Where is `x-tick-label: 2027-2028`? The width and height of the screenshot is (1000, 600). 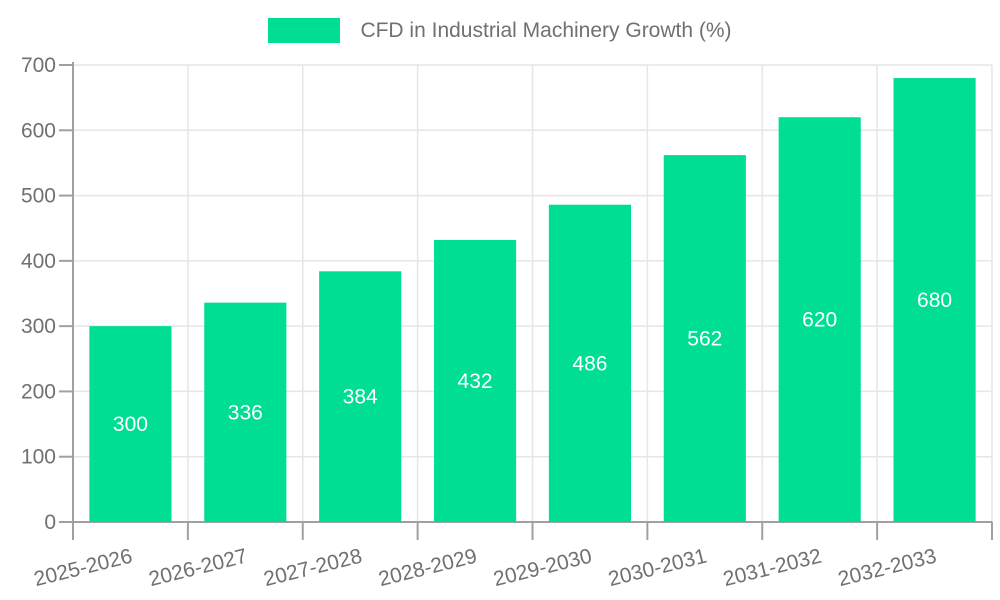 x-tick-label: 2027-2028 is located at coordinates (312, 568).